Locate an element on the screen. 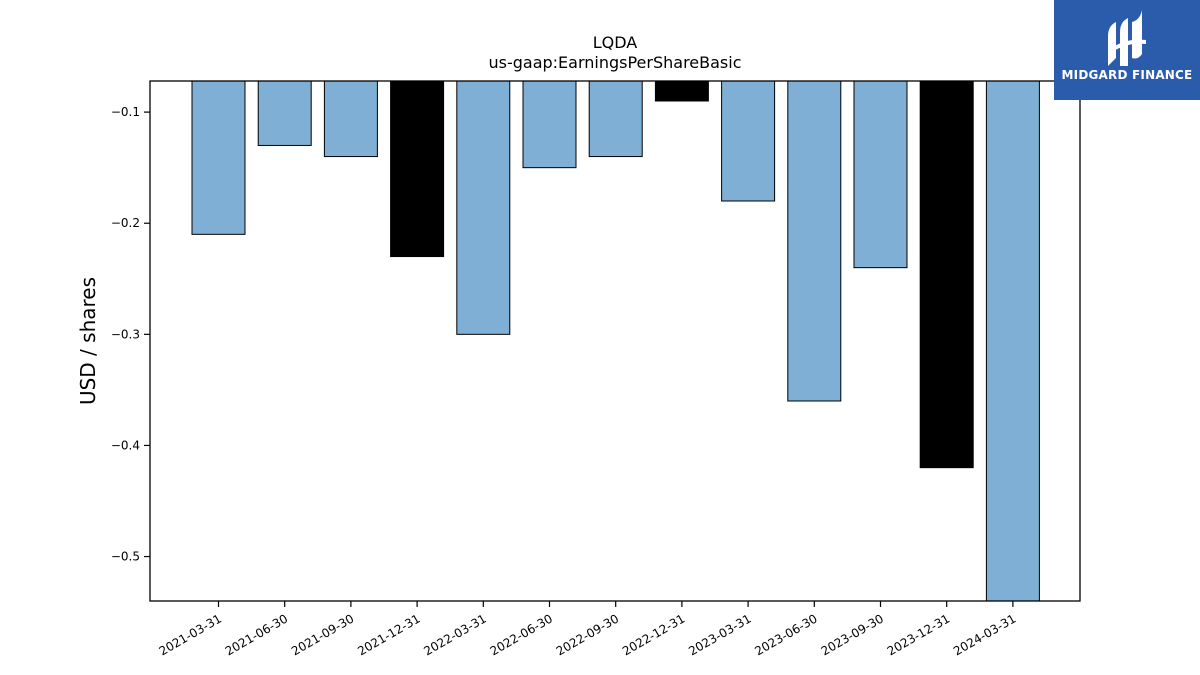 Image resolution: width=1200 pixels, height=675 pixels. y-axis: −0.1 −0.2 −0.3 −0.4 −0.5 is located at coordinates (130, 334).